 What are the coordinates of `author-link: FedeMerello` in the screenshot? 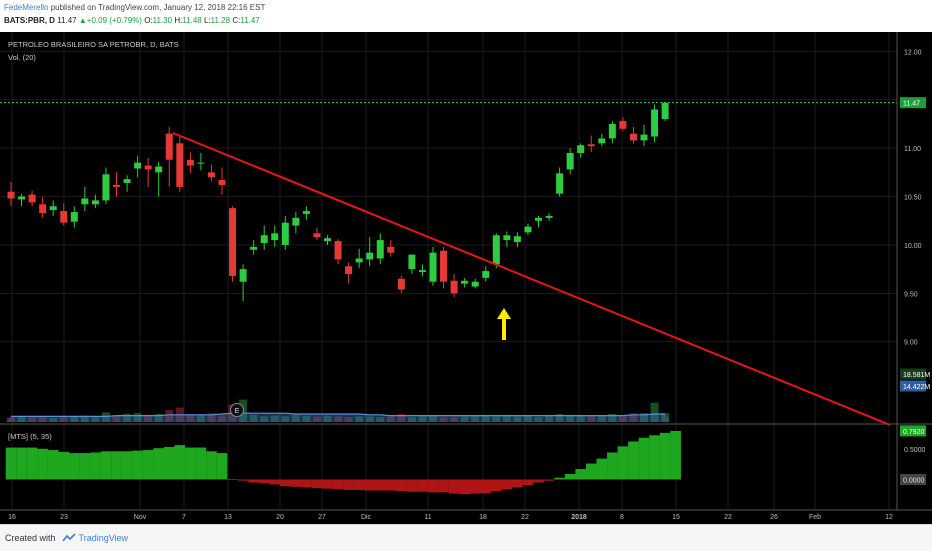 It's located at (26, 7).